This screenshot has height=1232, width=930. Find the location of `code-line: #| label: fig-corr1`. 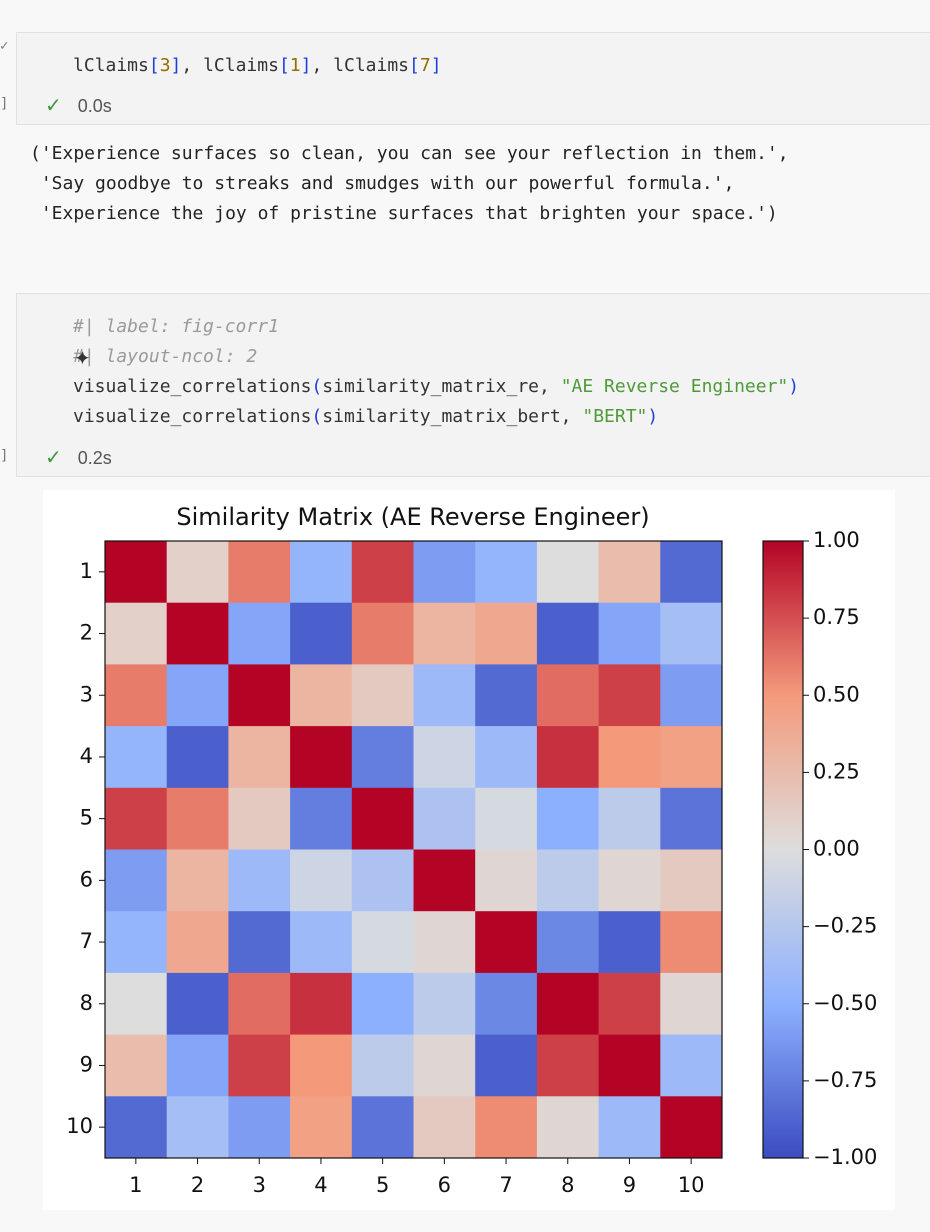

code-line: #| label: fig-corr1 is located at coordinates (176, 327).